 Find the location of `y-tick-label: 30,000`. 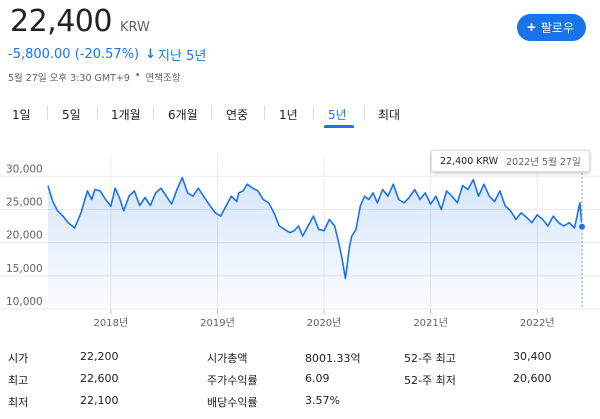

y-tick-label: 30,000 is located at coordinates (24, 169).